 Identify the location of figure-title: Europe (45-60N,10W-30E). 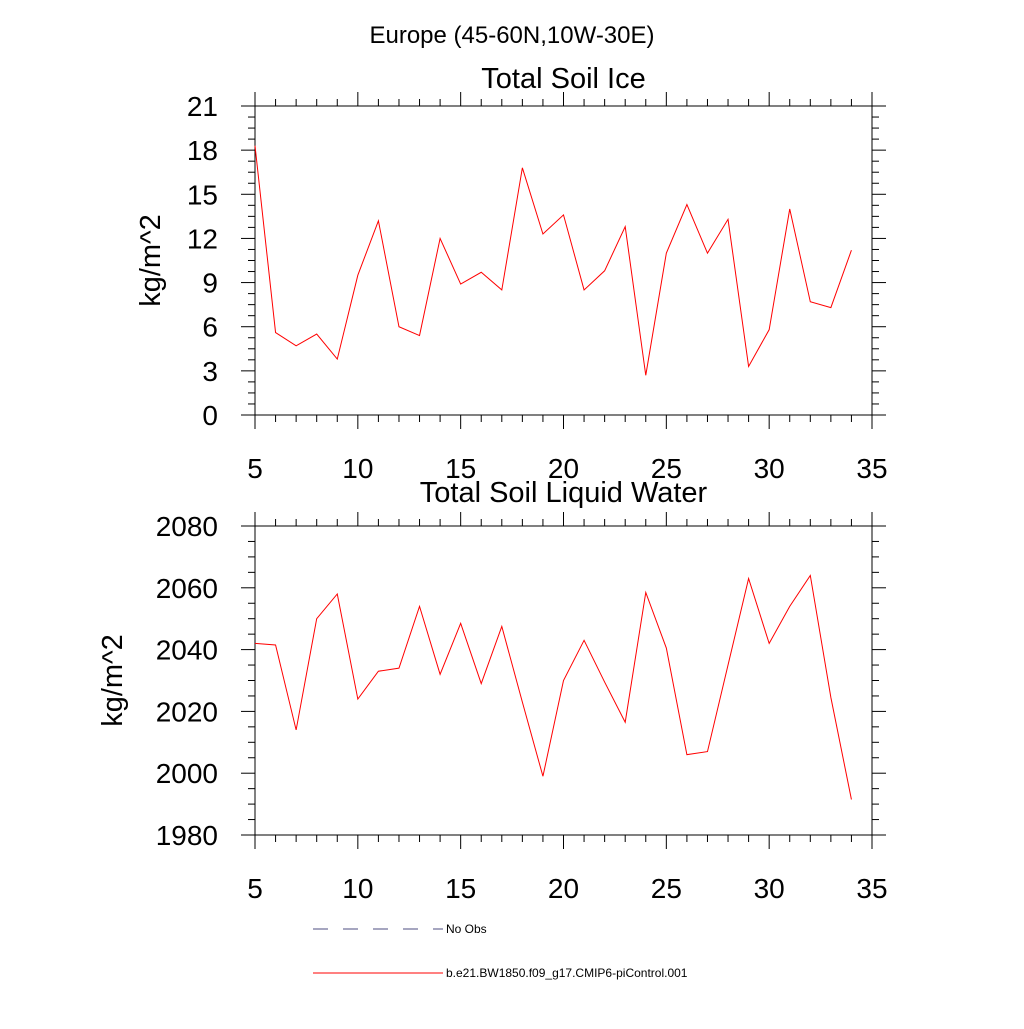
(511, 35).